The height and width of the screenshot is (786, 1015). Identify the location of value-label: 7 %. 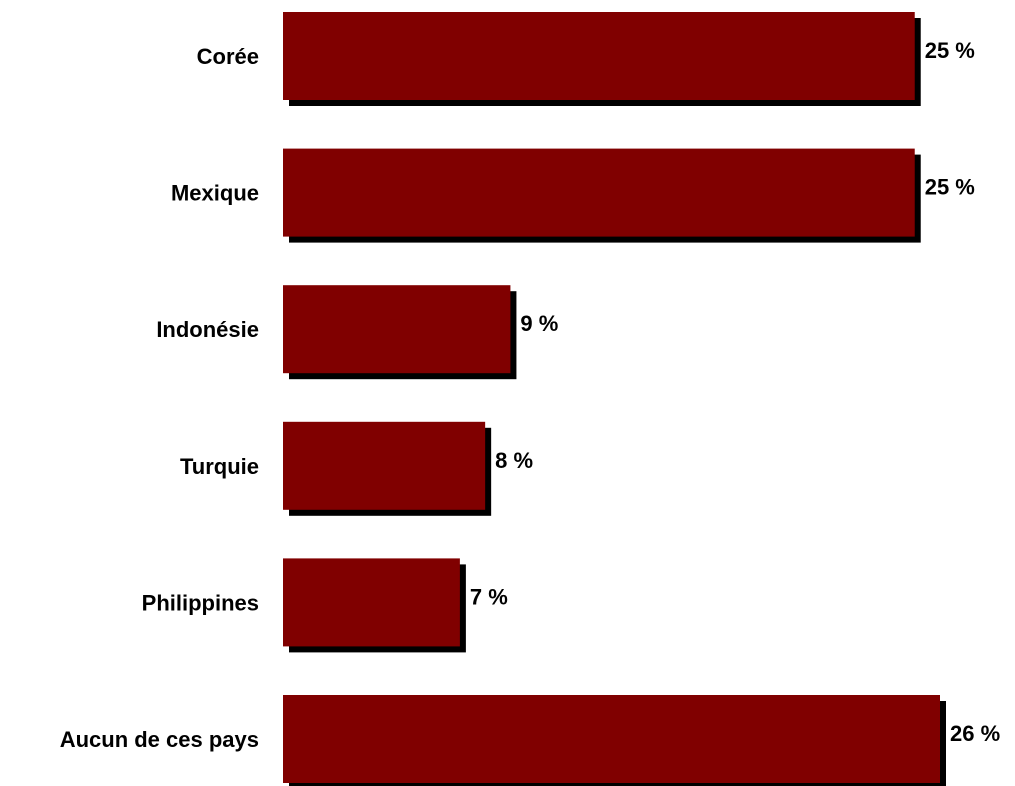
(489, 596).